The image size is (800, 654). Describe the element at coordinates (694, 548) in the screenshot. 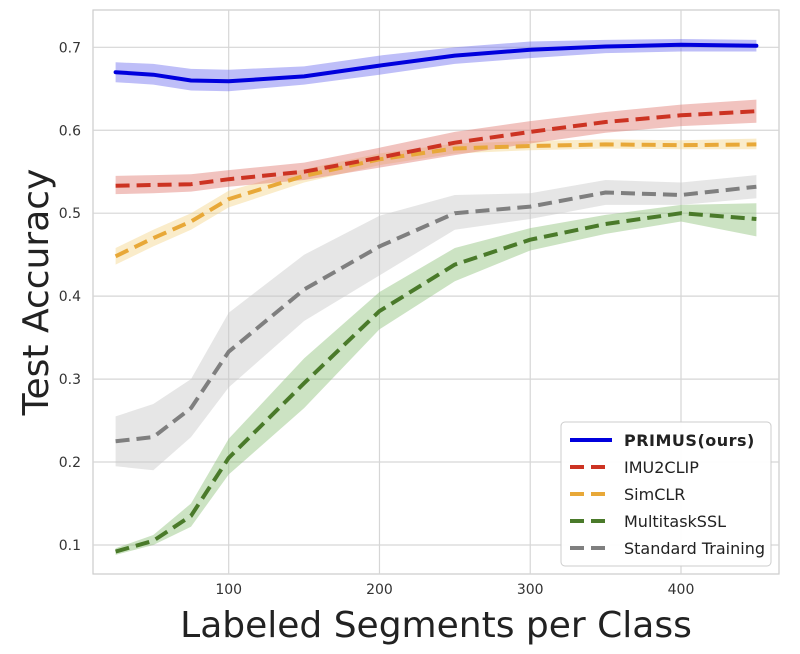

I see `legend-label: Standard Training` at that location.